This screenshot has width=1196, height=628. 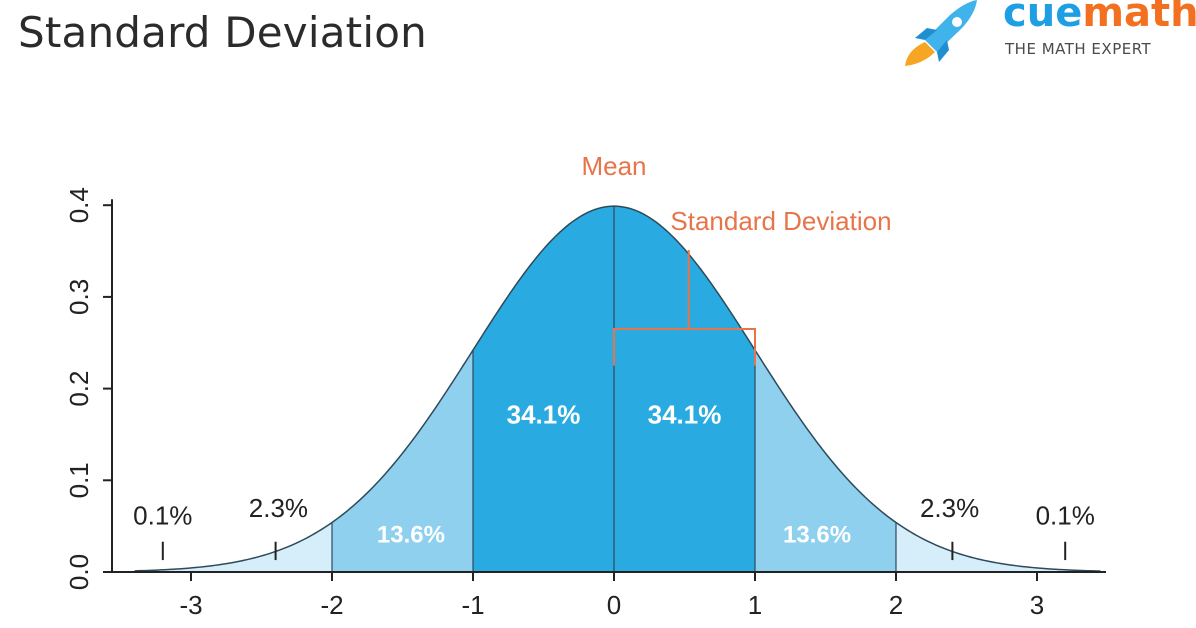 What do you see at coordinates (79, 389) in the screenshot?
I see `y-tick-label: 0.2` at bounding box center [79, 389].